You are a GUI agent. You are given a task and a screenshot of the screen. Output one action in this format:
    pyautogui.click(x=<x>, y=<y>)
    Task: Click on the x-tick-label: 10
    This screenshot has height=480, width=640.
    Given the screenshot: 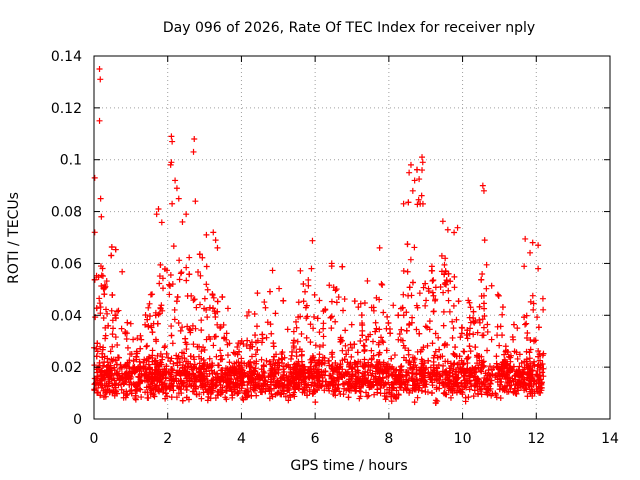 What is the action you would take?
    pyautogui.click(x=463, y=439)
    